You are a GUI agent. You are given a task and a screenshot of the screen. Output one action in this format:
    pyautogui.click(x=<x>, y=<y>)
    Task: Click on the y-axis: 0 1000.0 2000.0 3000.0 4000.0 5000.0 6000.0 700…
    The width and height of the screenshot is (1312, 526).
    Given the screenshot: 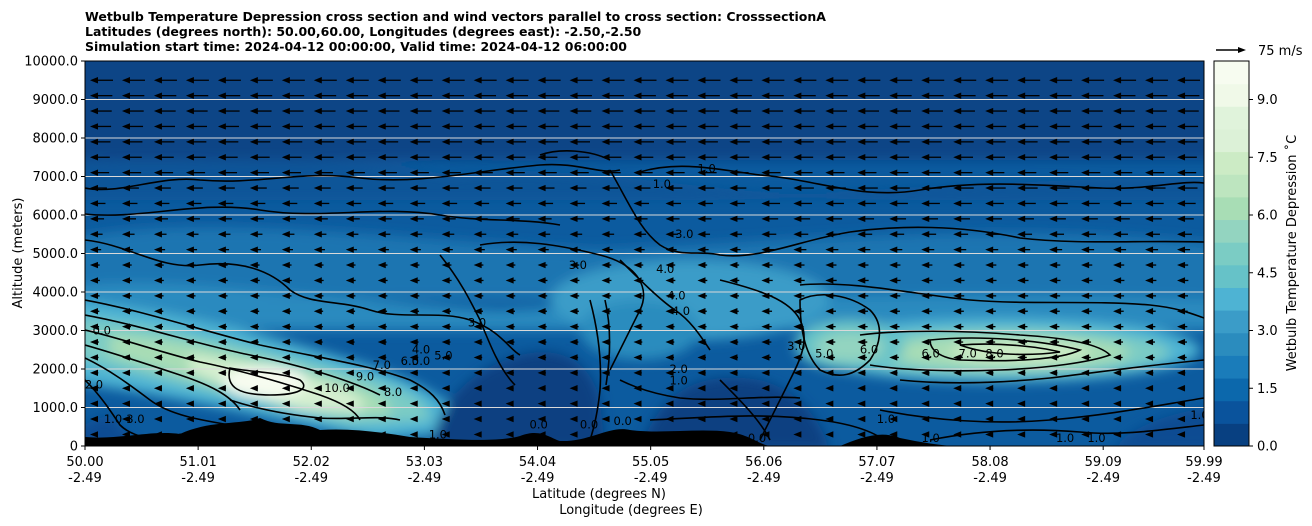 What is the action you would take?
    pyautogui.click(x=54, y=255)
    